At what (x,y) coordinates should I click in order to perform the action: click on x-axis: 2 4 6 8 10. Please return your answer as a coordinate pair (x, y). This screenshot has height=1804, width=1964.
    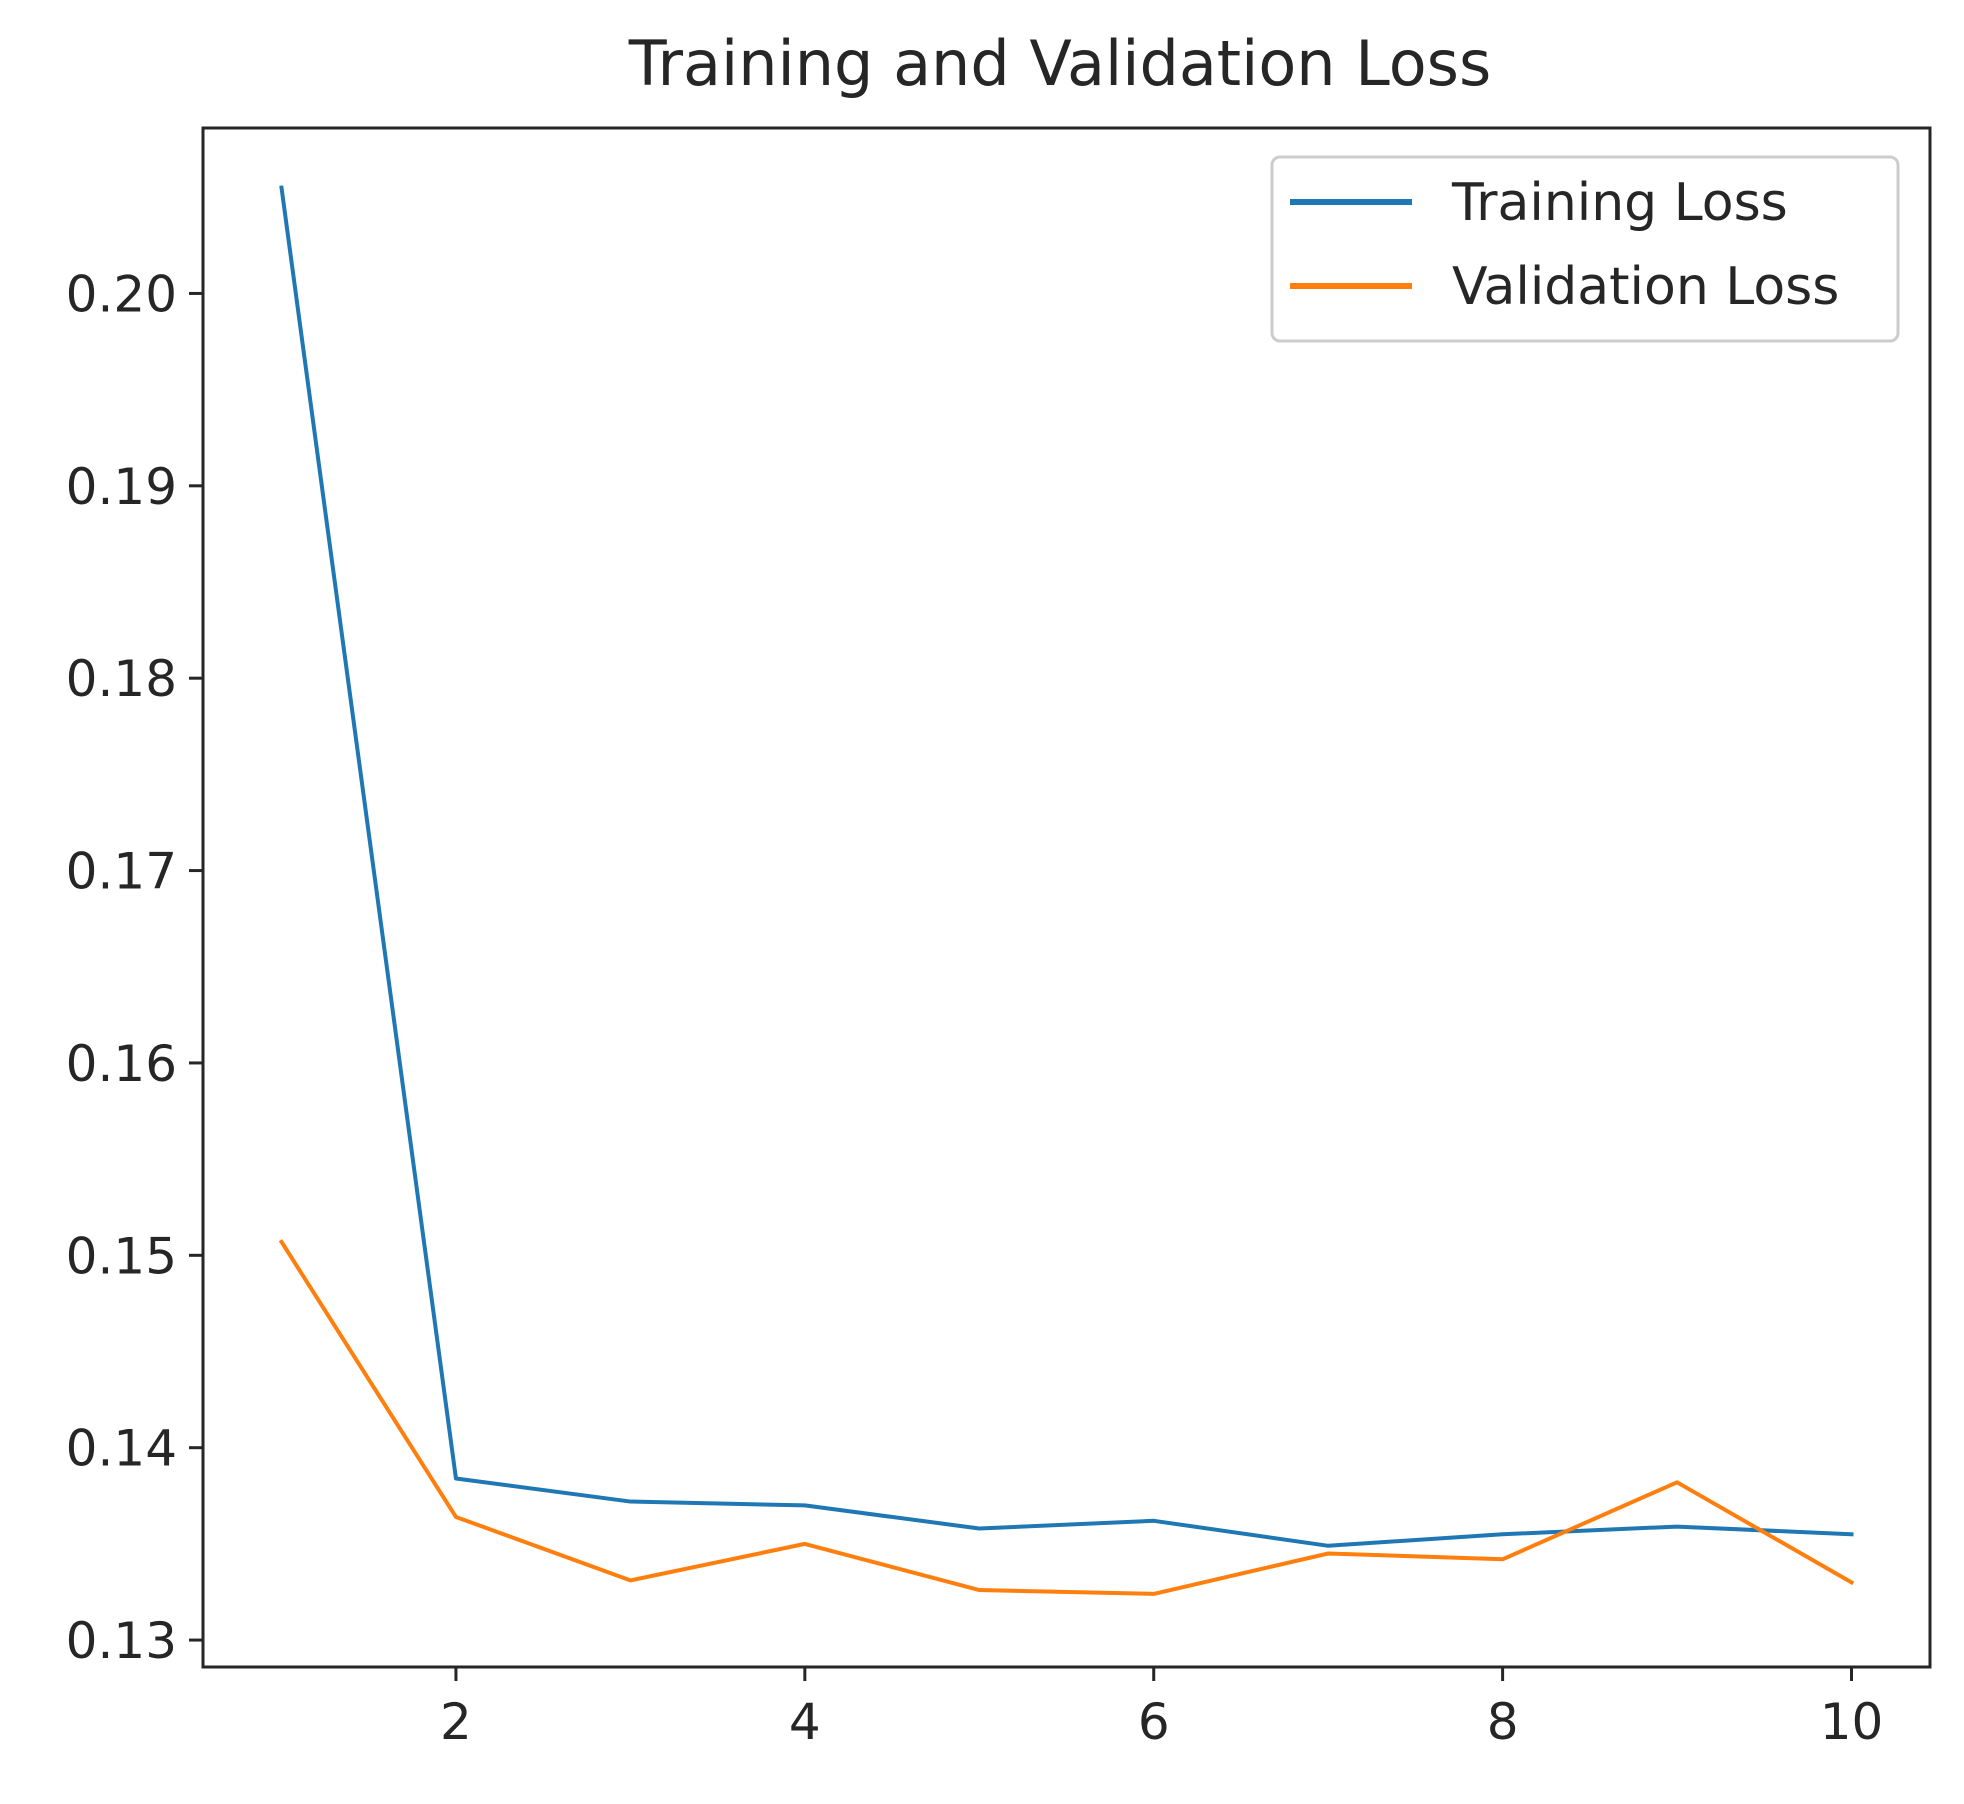
    Looking at the image, I should click on (1161, 1709).